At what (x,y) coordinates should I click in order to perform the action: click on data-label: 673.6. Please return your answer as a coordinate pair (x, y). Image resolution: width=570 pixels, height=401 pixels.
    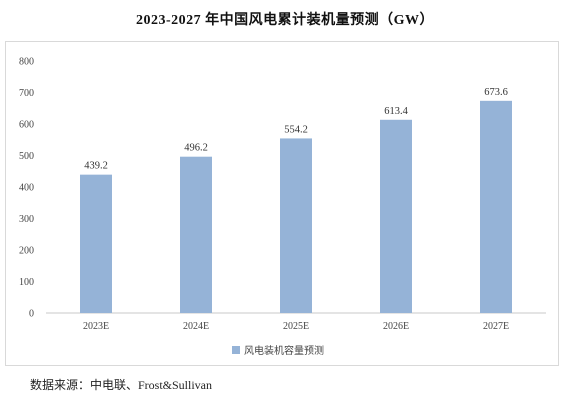
    Looking at the image, I should click on (496, 92).